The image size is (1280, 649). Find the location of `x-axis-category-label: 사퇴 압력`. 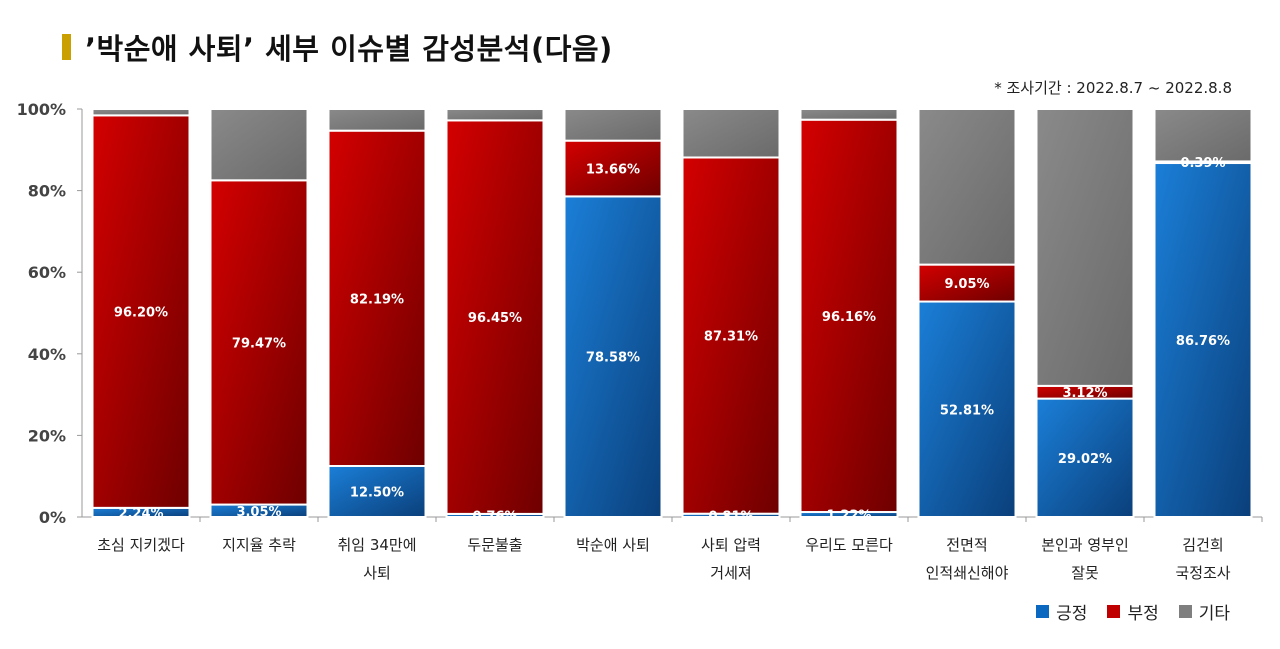

x-axis-category-label: 사퇴 압력 is located at coordinates (731, 545).